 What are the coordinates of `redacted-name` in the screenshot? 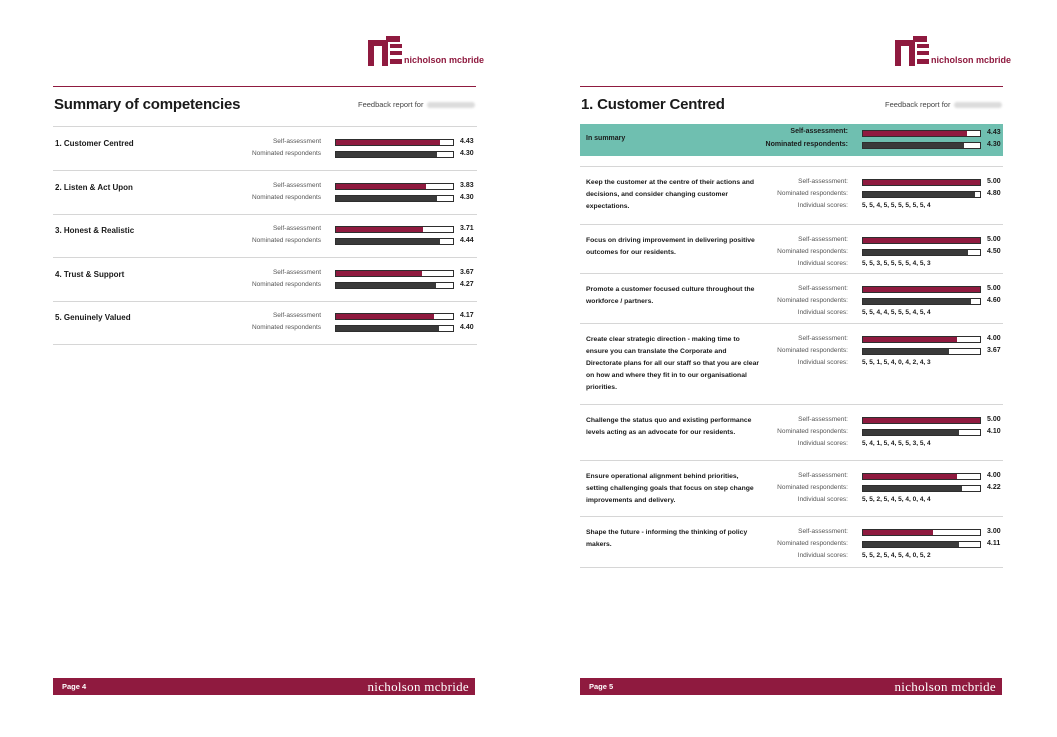 It's located at (978, 104).